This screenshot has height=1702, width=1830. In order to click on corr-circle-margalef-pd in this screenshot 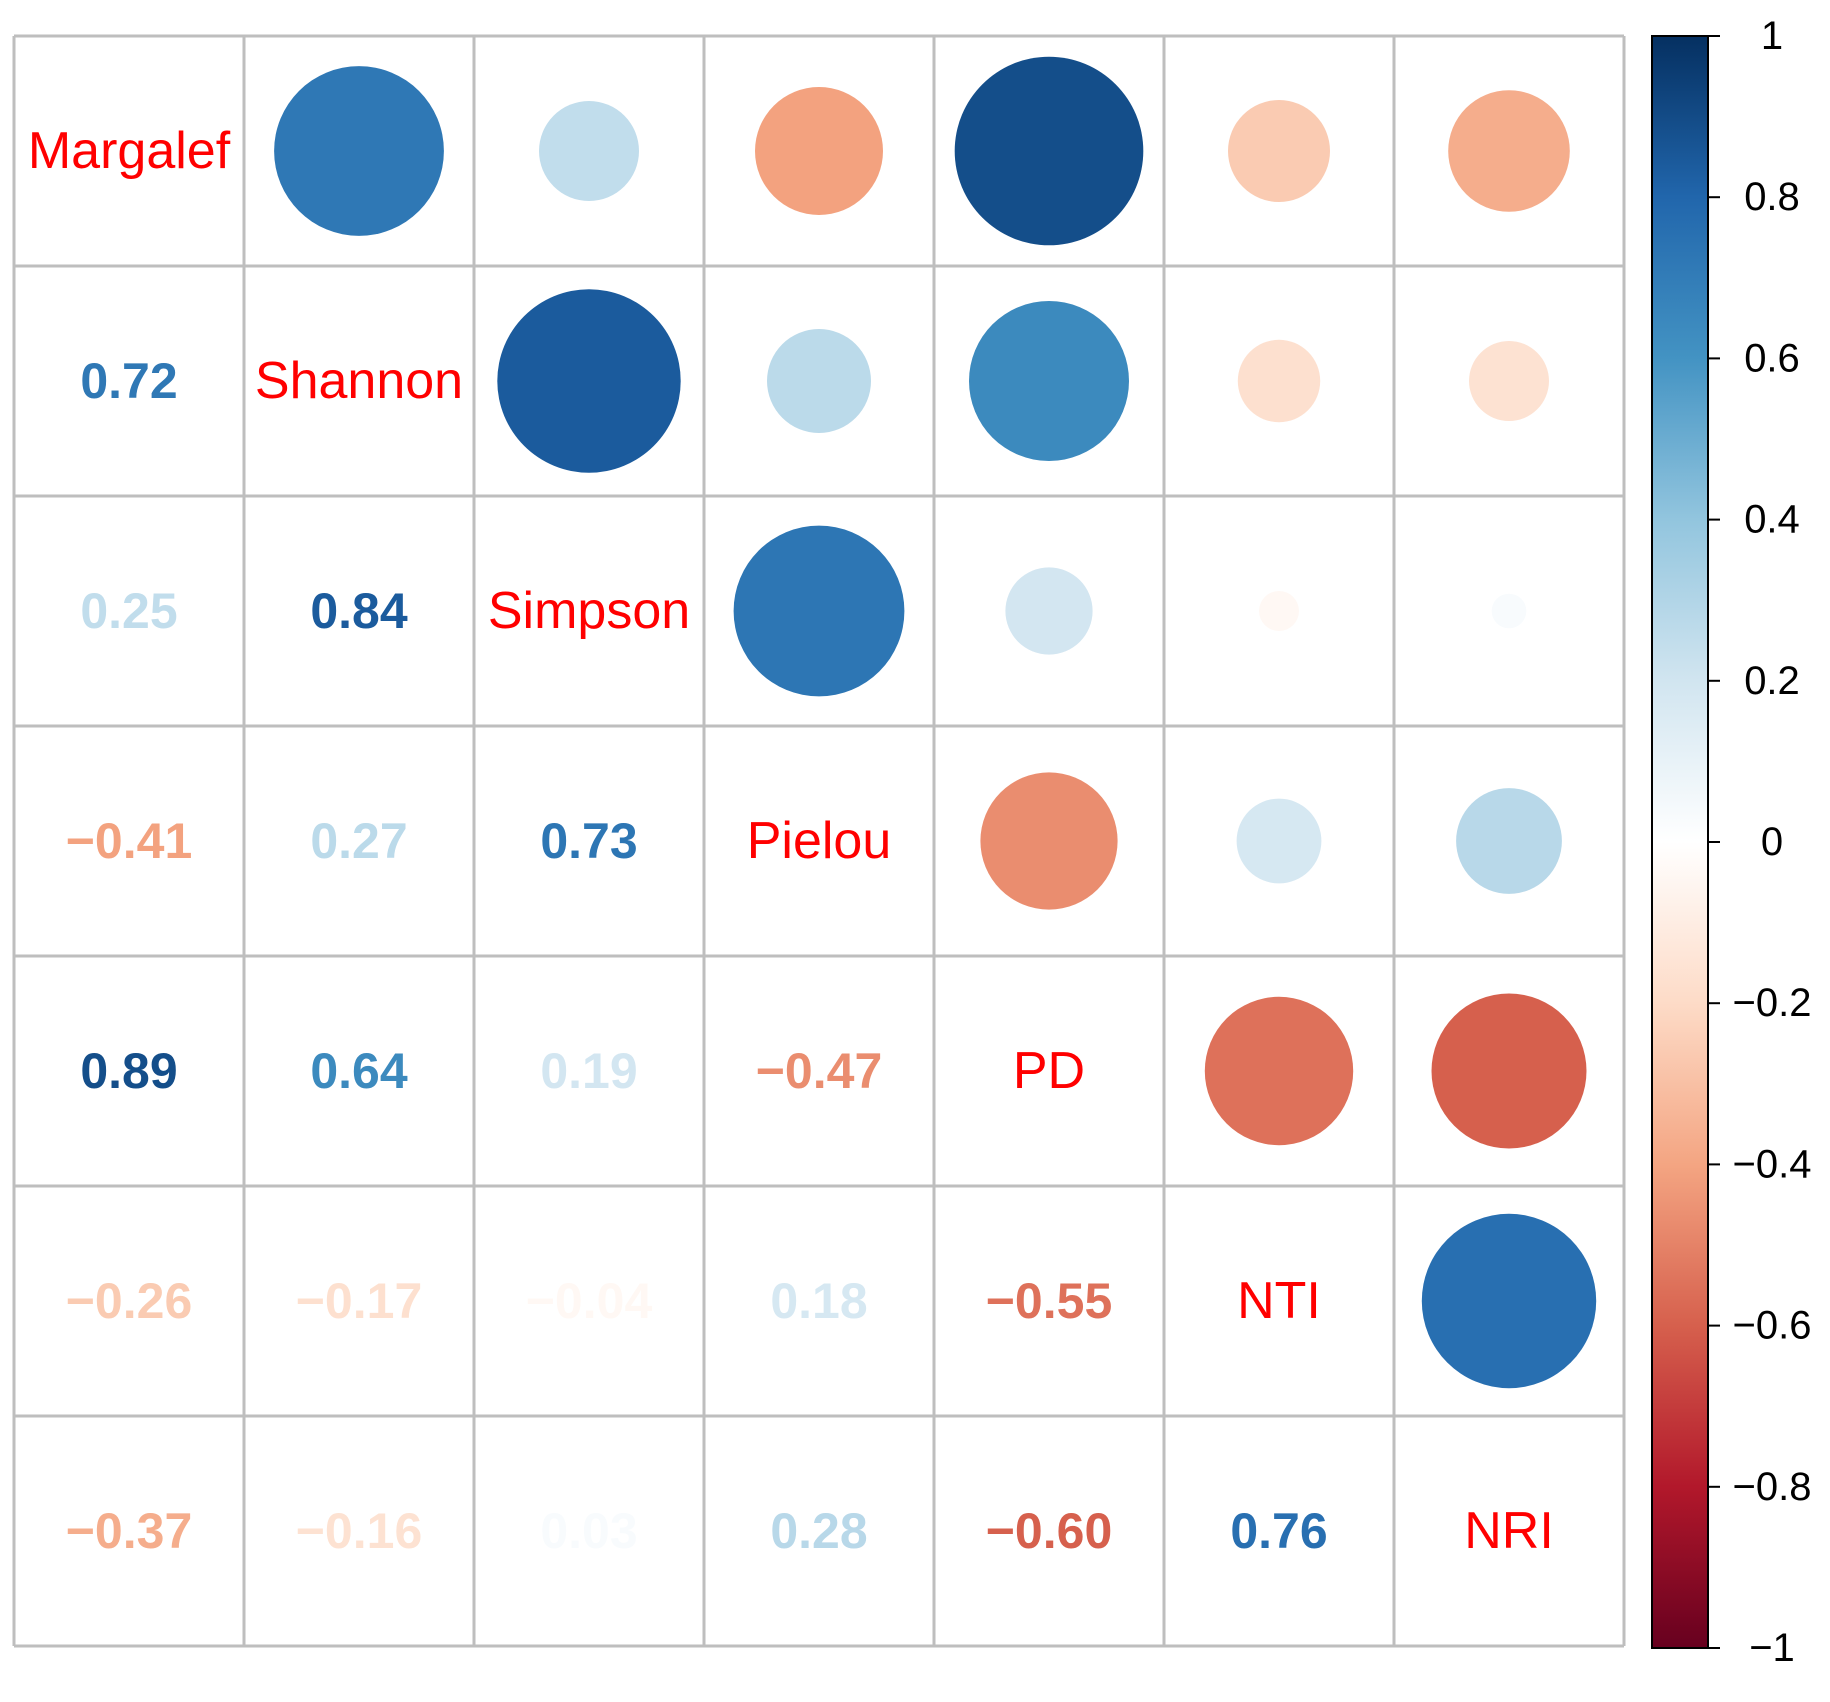, I will do `click(1049, 151)`.